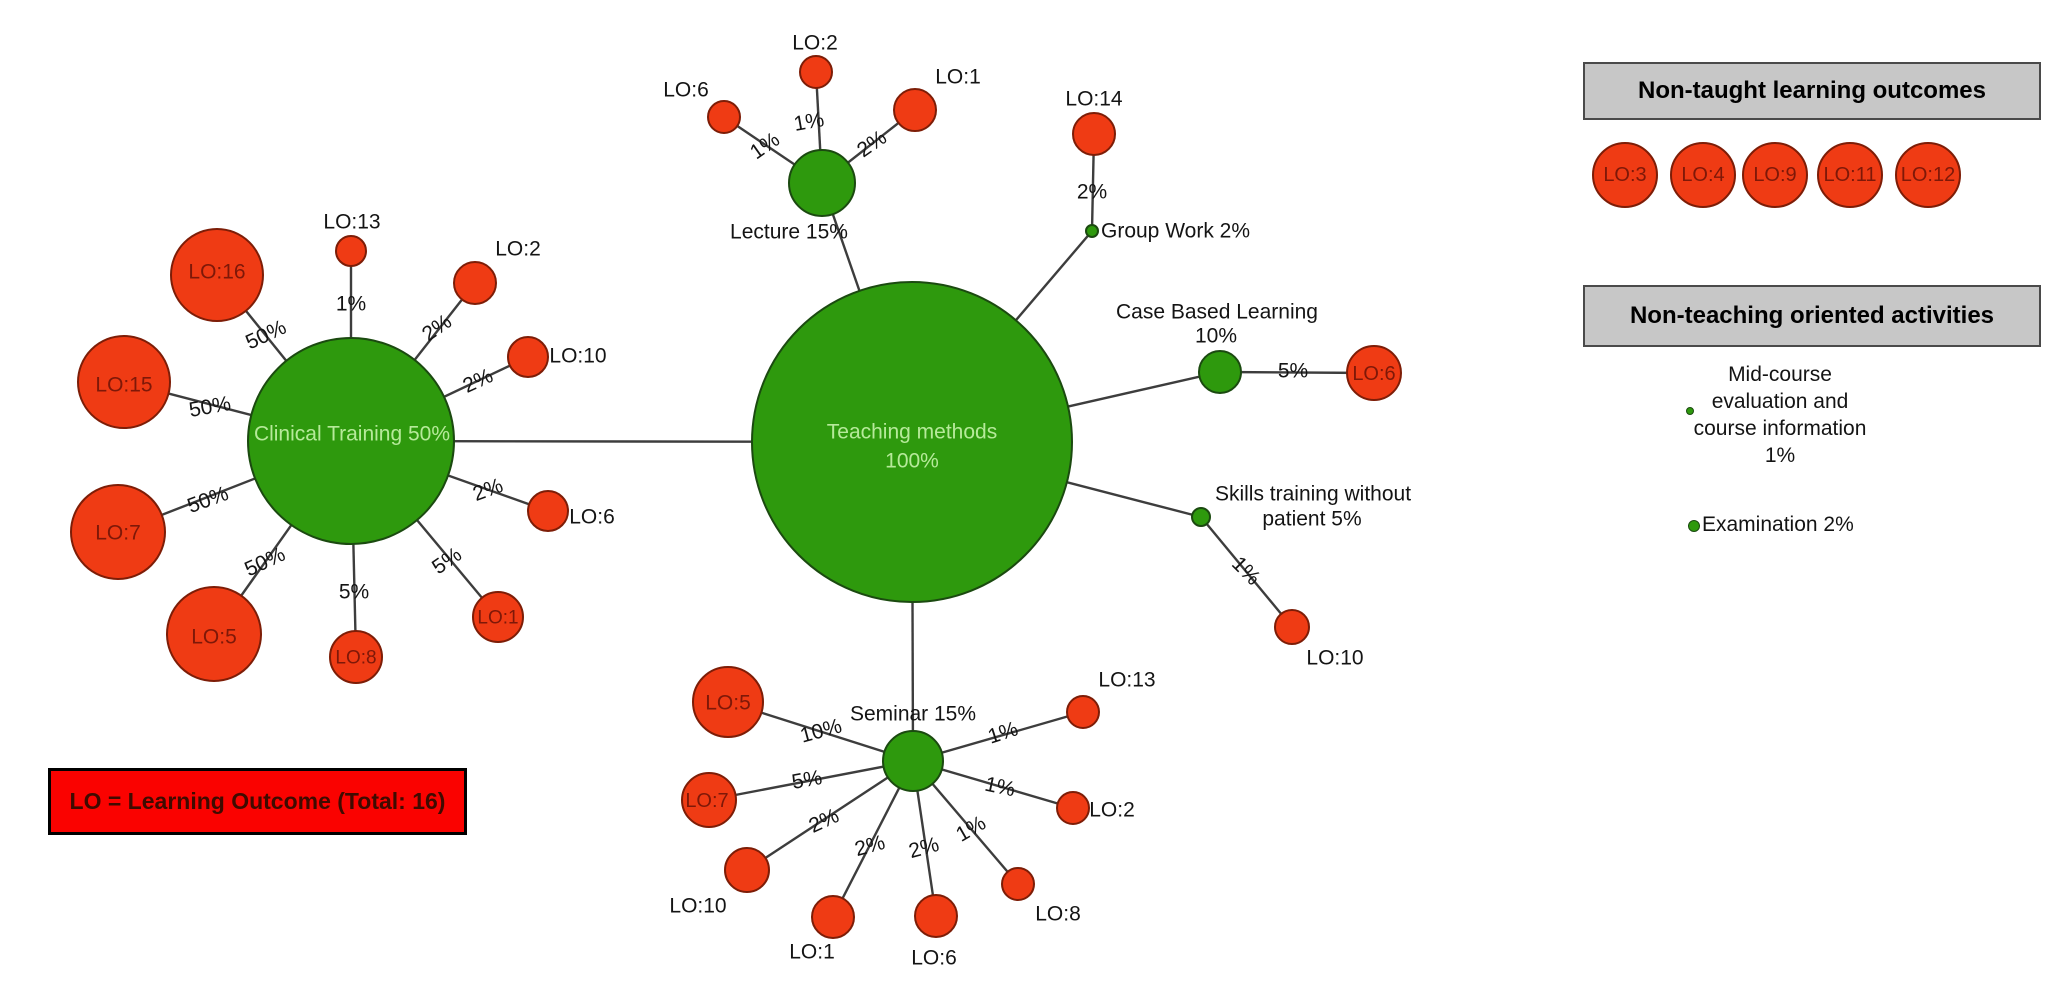 Image resolution: width=2059 pixels, height=1001 pixels. I want to click on label-cli_lo16: LO:16, so click(216, 272).